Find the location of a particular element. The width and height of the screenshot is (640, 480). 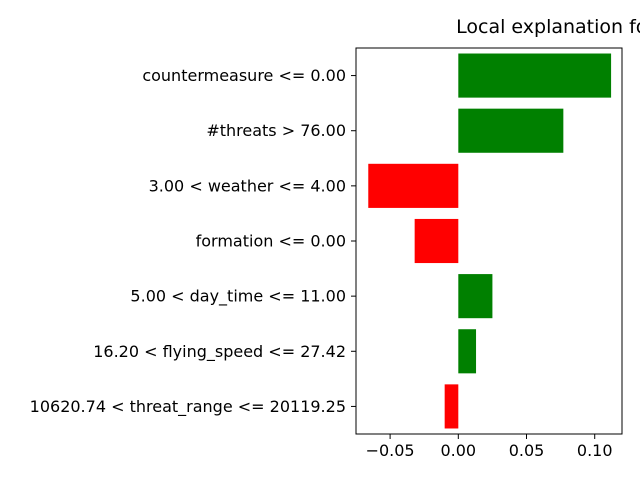

chart-title: Local explanation for class good is located at coordinates (548, 27).